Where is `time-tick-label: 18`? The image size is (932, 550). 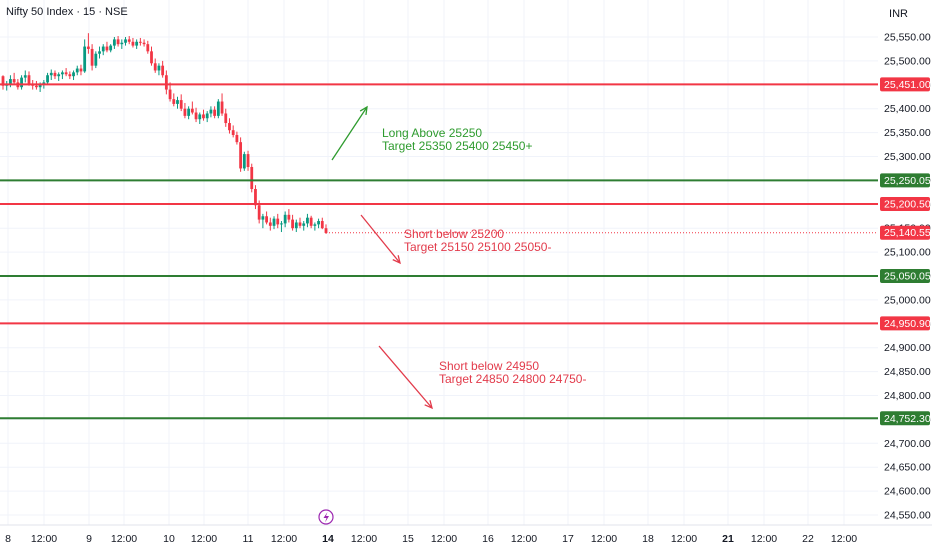
time-tick-label: 18 is located at coordinates (648, 539).